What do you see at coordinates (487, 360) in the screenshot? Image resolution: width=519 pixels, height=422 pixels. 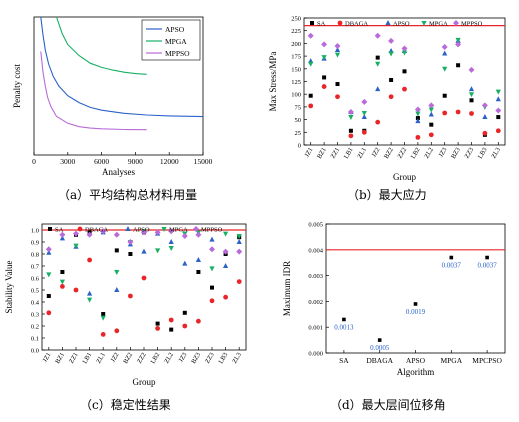 I see `x-tick-label: MPCPSO` at bounding box center [487, 360].